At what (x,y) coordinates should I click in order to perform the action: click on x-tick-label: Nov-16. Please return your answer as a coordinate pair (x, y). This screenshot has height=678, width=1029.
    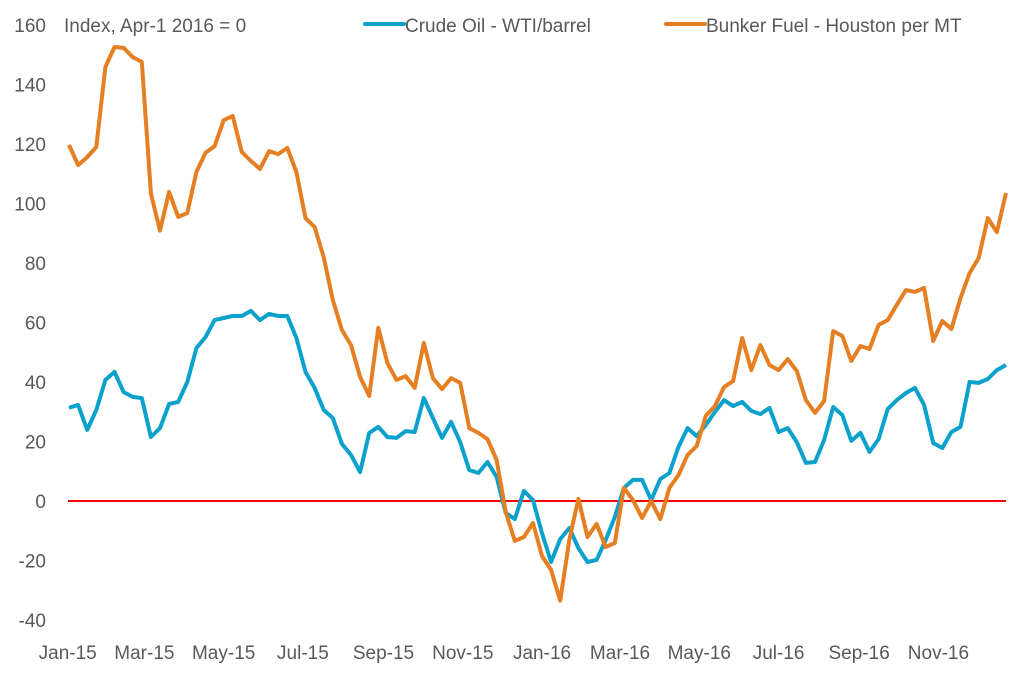
    Looking at the image, I should click on (938, 653).